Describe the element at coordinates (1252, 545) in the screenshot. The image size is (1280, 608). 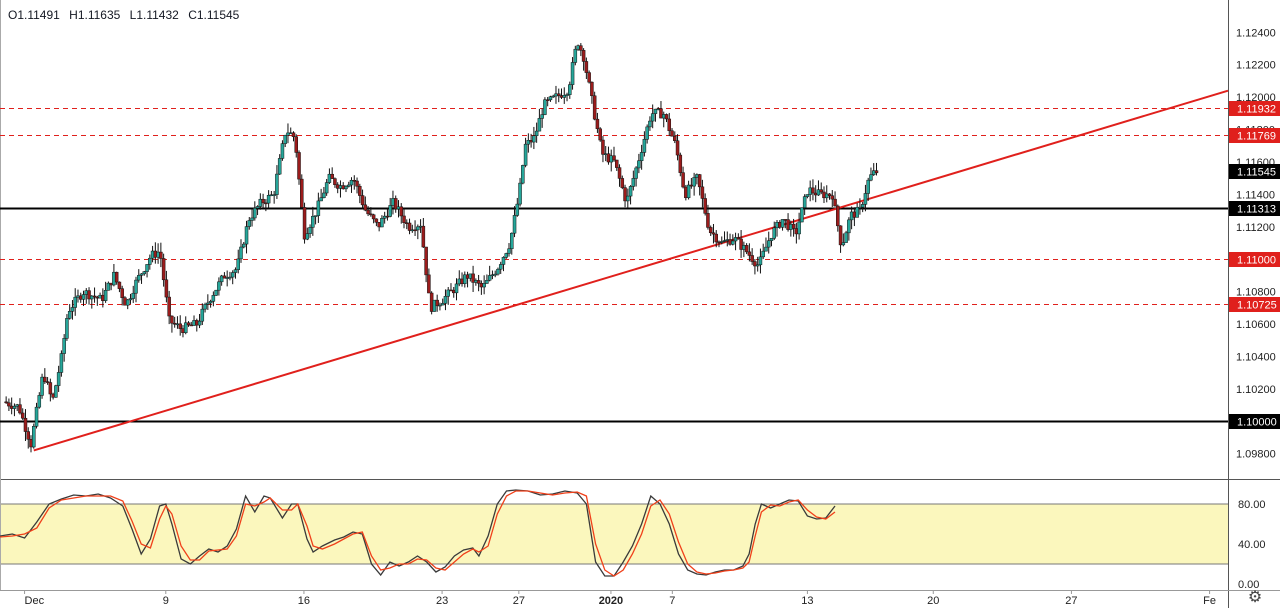
I see `oscillator-tick-label: 40.00` at that location.